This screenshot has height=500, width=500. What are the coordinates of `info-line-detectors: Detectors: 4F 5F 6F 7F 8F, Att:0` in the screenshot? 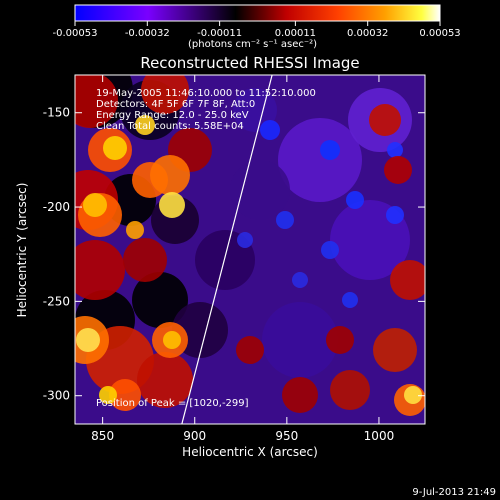 It's located at (175, 104).